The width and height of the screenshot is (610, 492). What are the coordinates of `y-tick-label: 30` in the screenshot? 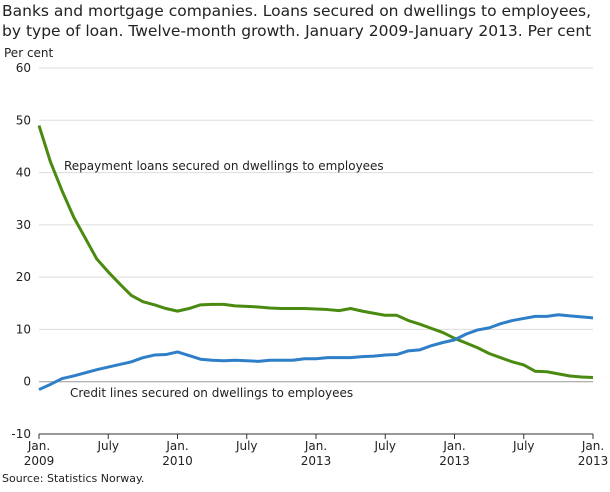 It's located at (23, 225).